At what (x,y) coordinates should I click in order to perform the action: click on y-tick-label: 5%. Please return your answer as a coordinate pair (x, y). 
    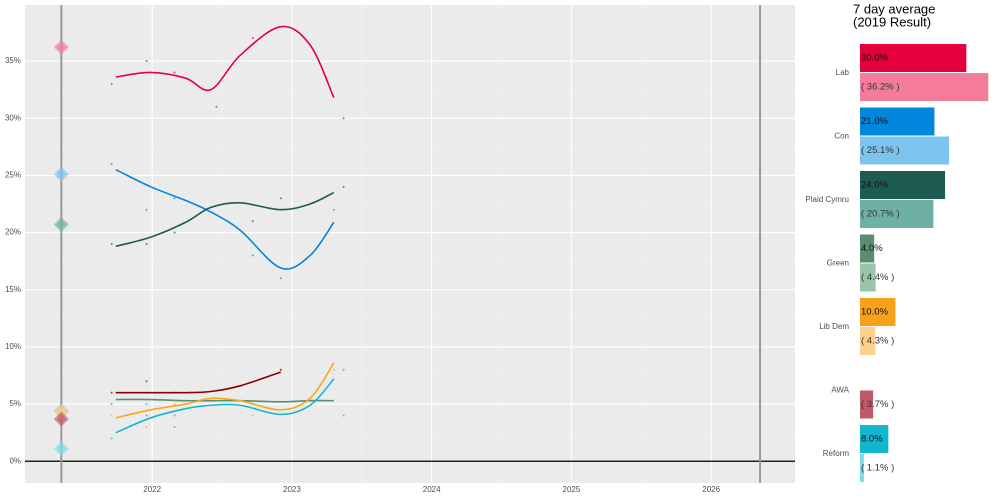
    Looking at the image, I should click on (15, 403).